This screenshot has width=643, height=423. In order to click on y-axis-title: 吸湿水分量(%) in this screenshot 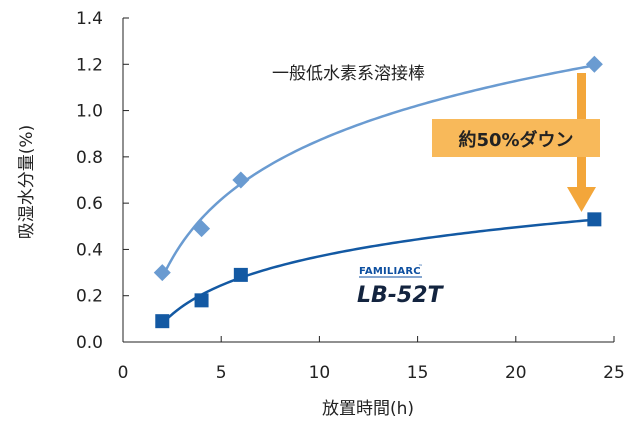, I will do `click(27, 182)`.